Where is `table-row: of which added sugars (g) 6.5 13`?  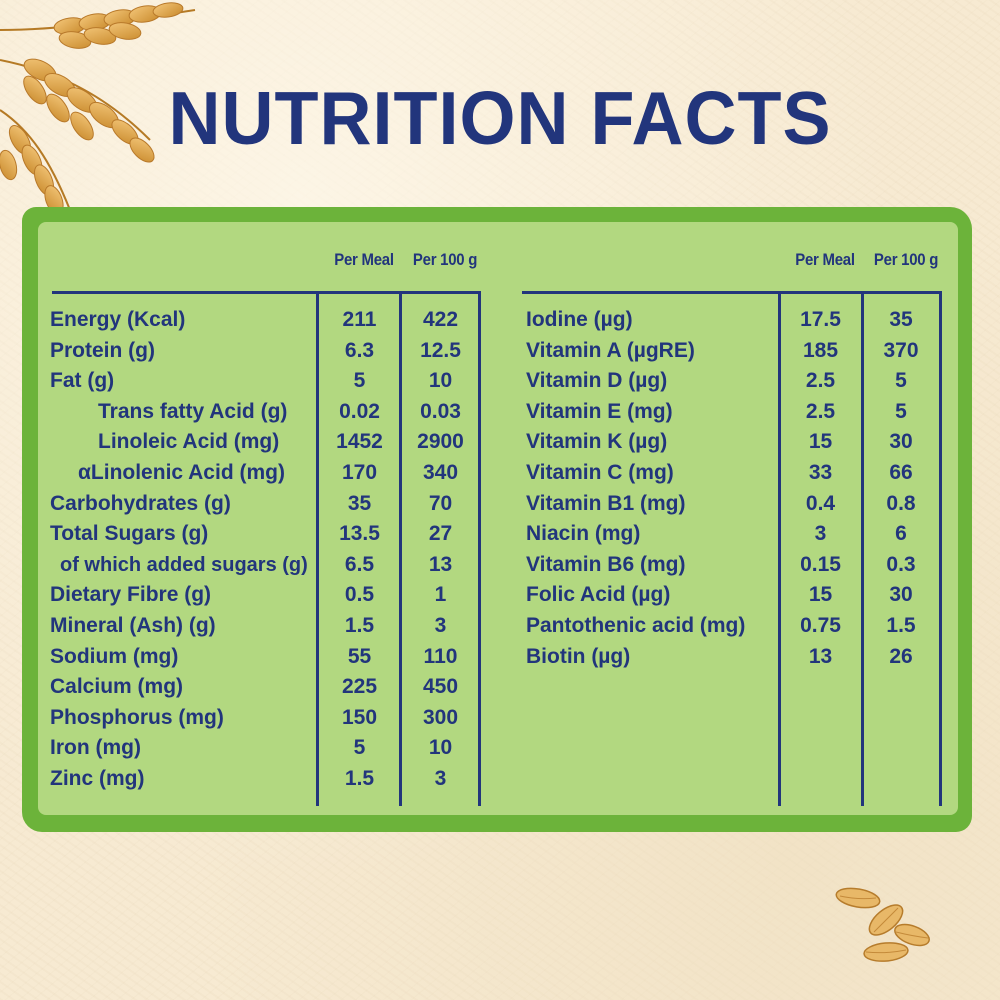 table-row: of which added sugars (g) 6.5 13 is located at coordinates (265, 565).